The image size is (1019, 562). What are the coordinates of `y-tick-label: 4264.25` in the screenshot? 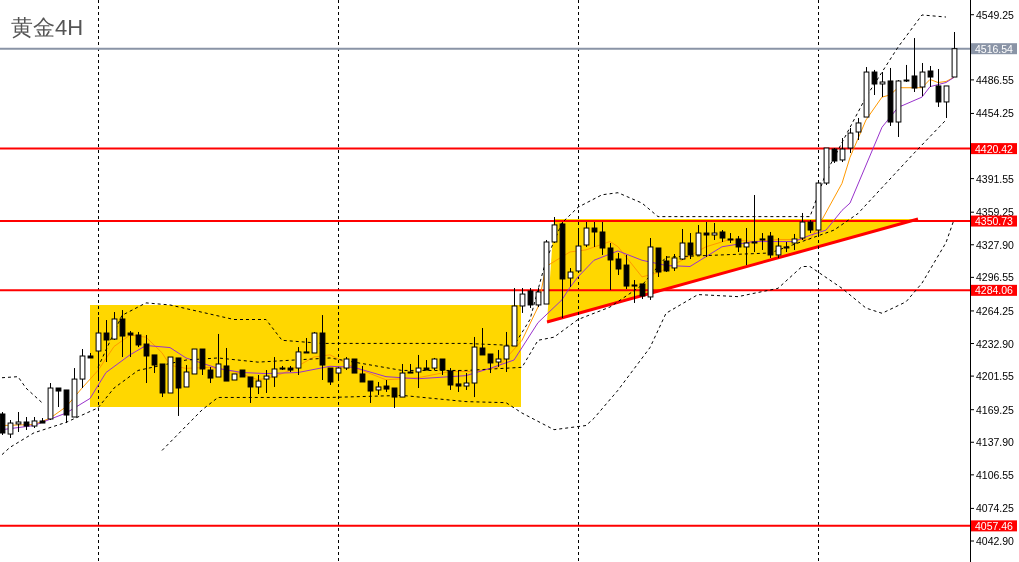 It's located at (995, 310).